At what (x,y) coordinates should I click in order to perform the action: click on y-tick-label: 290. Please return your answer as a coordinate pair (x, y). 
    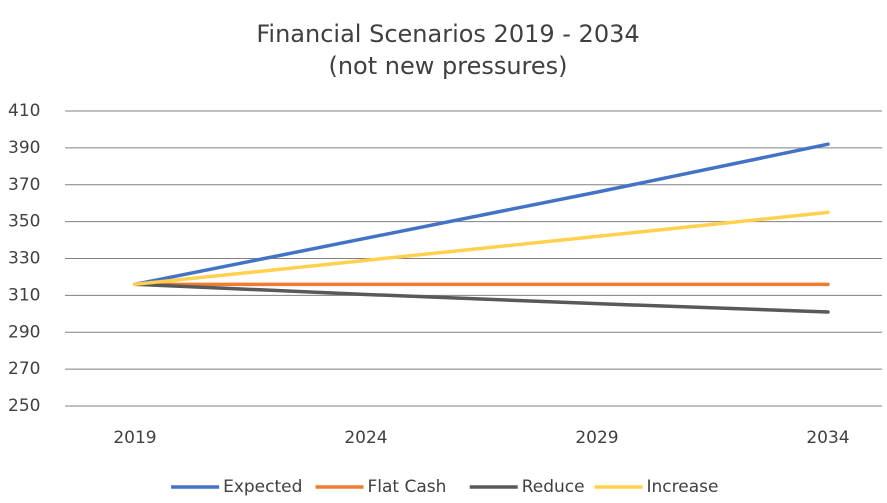
    Looking at the image, I should click on (24, 332).